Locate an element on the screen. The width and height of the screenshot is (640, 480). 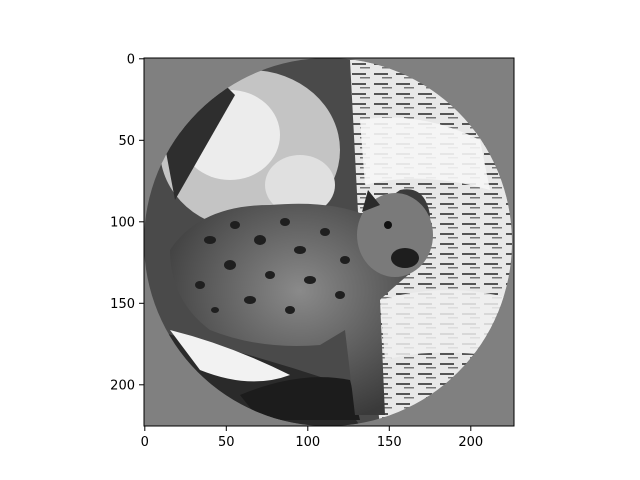
y-tick-label: 0 is located at coordinates (131, 60).